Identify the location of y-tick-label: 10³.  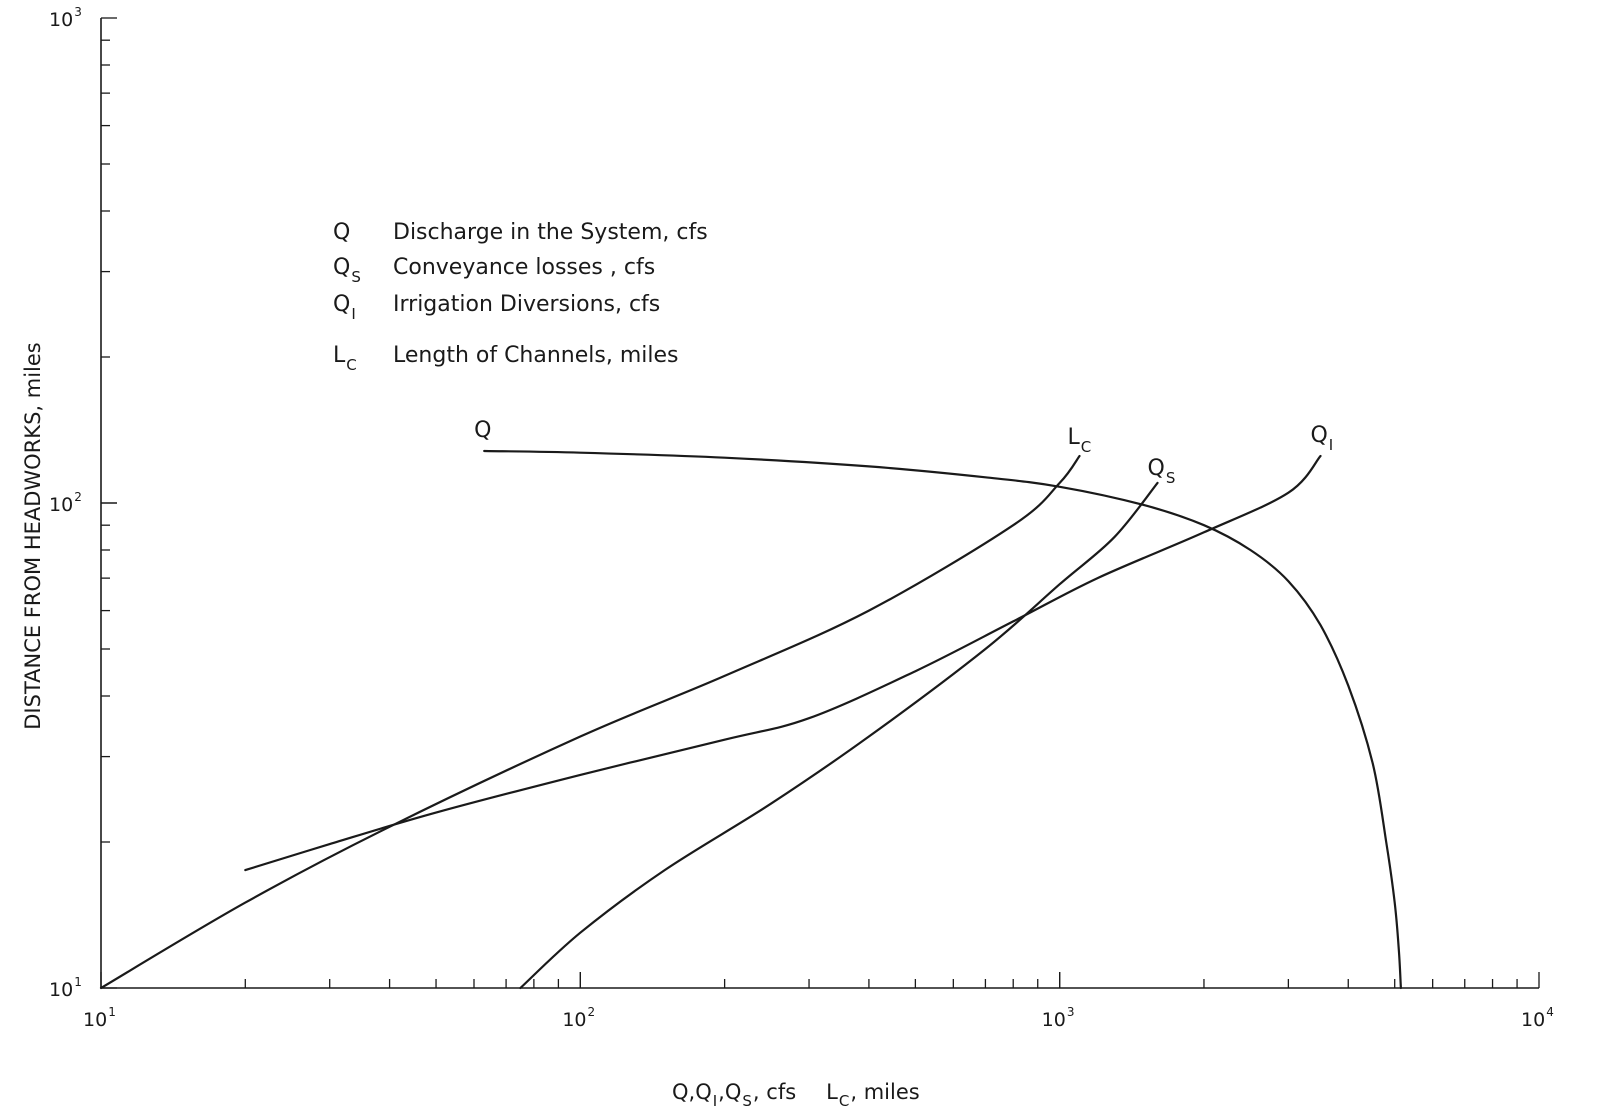
(65, 18).